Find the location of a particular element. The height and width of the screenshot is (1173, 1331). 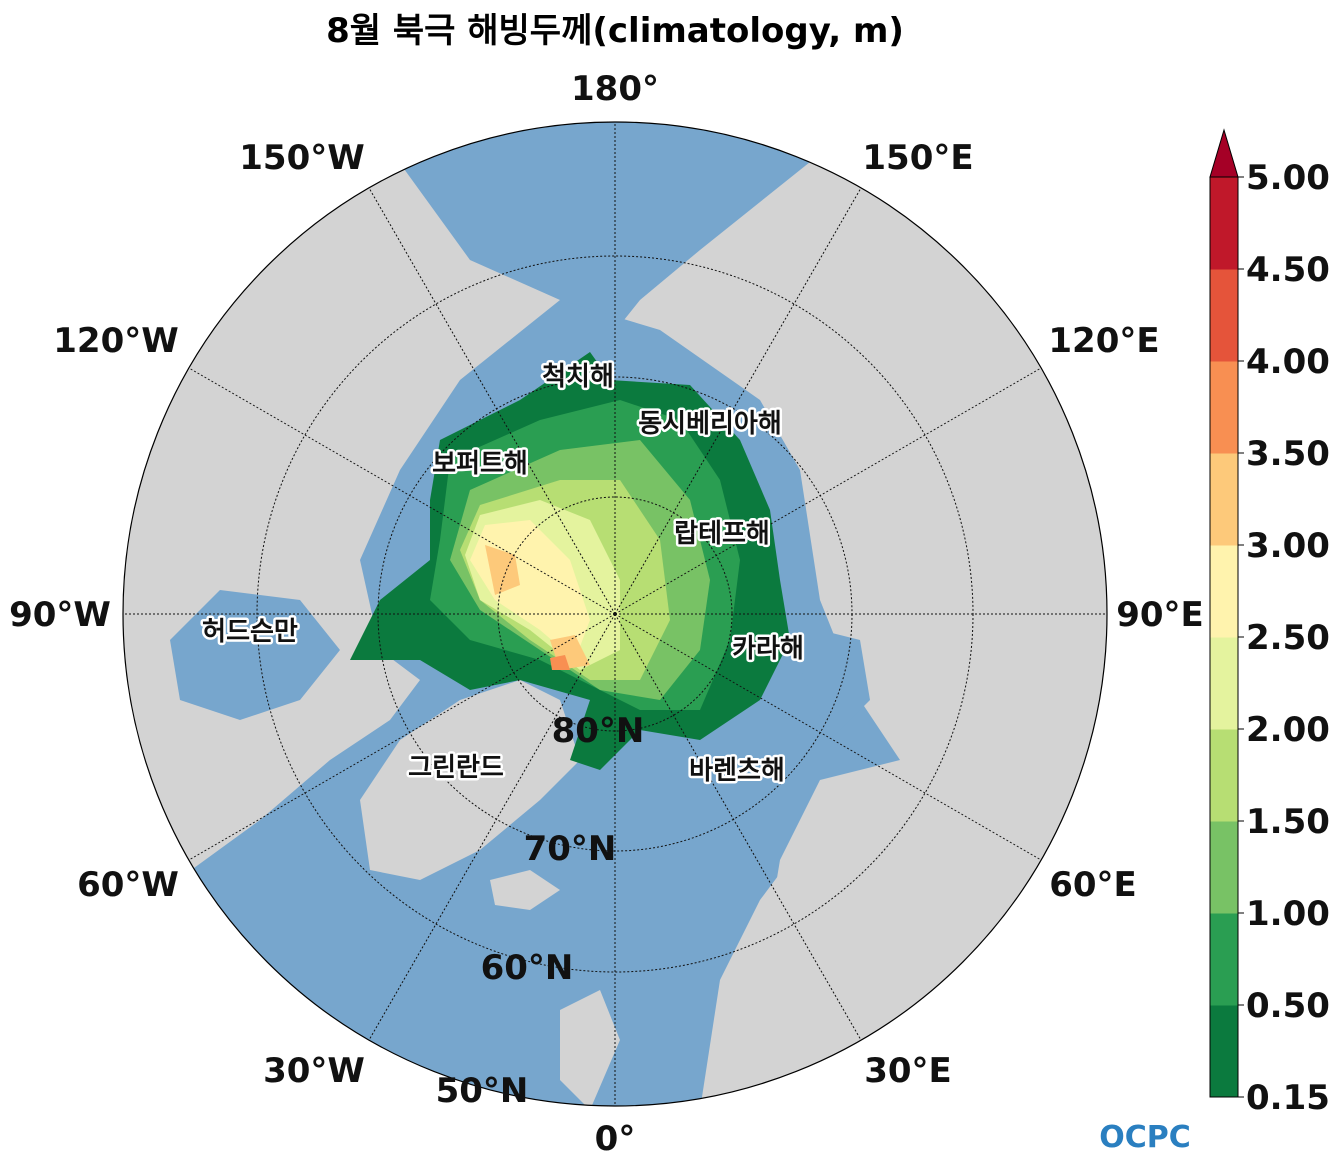

title: 8월 북극 해빙두께(climatology, m) is located at coordinates (615, 31).